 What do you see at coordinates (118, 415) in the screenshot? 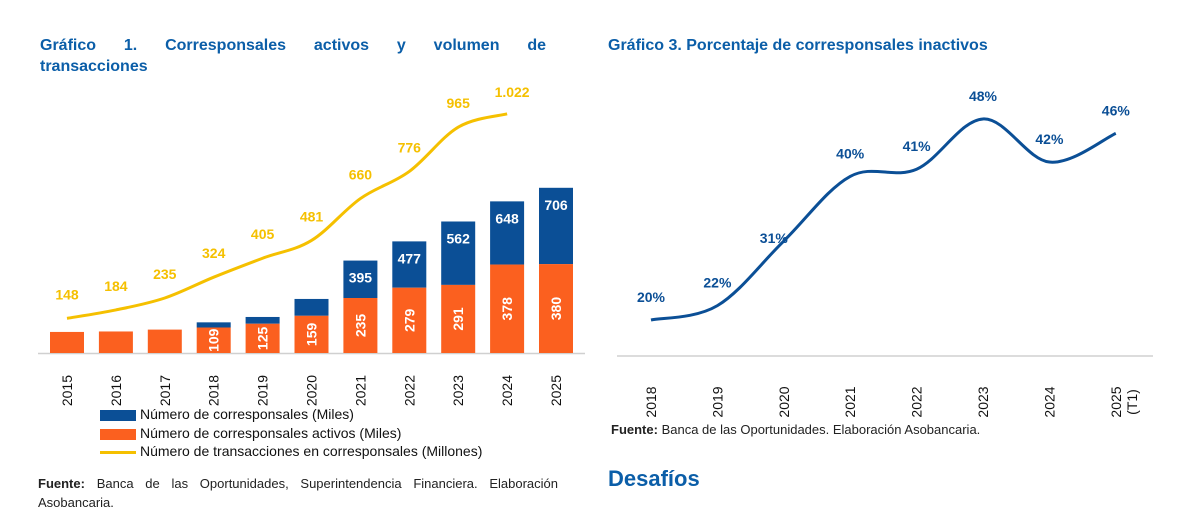
I see `legend-swatch-total` at bounding box center [118, 415].